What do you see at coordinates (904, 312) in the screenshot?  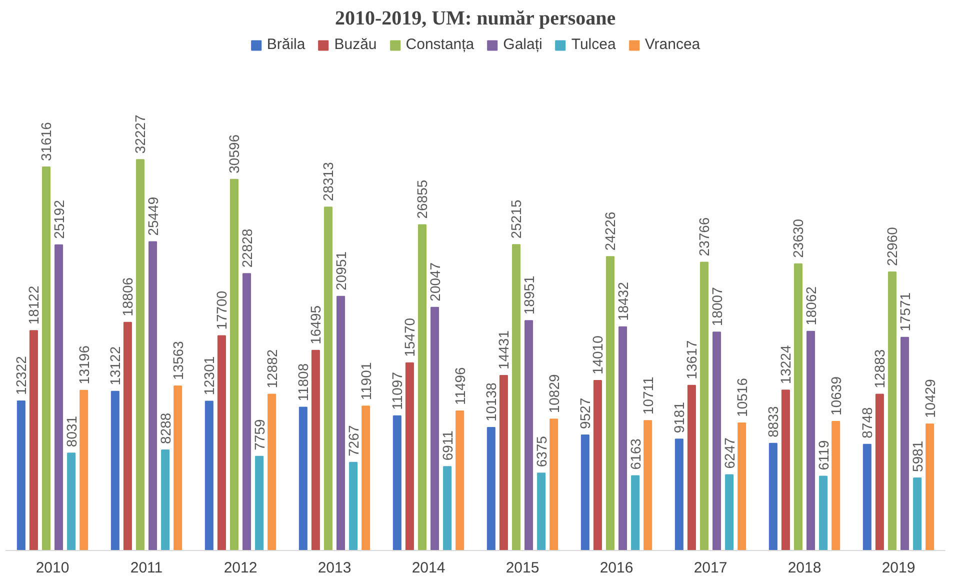 I see `data-label: 17571` at bounding box center [904, 312].